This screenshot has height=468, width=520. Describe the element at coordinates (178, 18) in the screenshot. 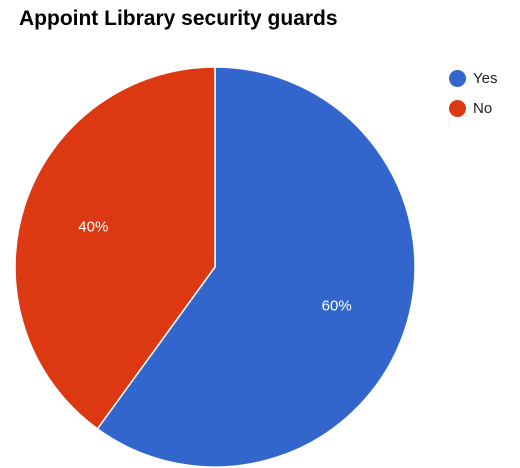

I see `chart-title: Appoint Library security guards` at that location.